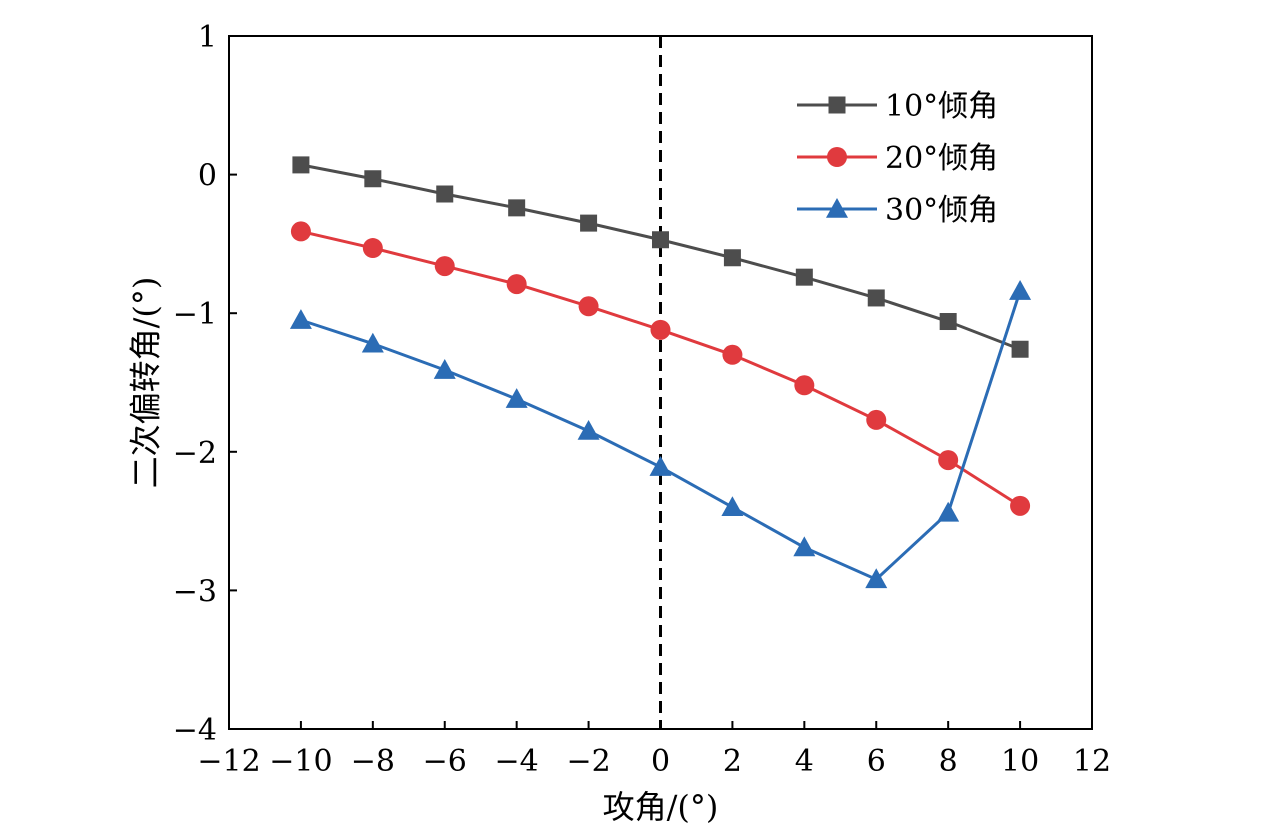 The height and width of the screenshot is (833, 1276). I want to click on x-tick-label: 8, so click(948, 761).